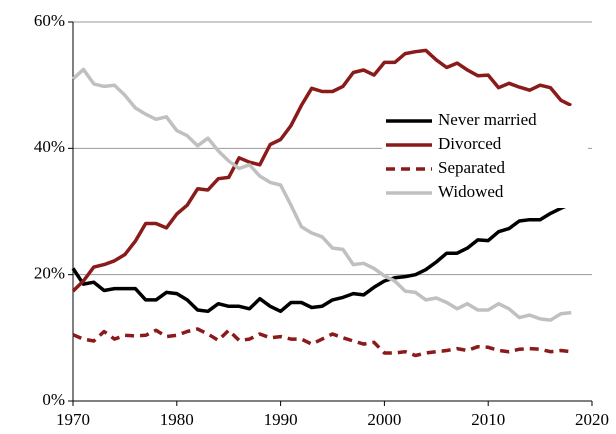 This screenshot has height=434, width=616. What do you see at coordinates (592, 419) in the screenshot?
I see `x-tick-label: 2020` at bounding box center [592, 419].